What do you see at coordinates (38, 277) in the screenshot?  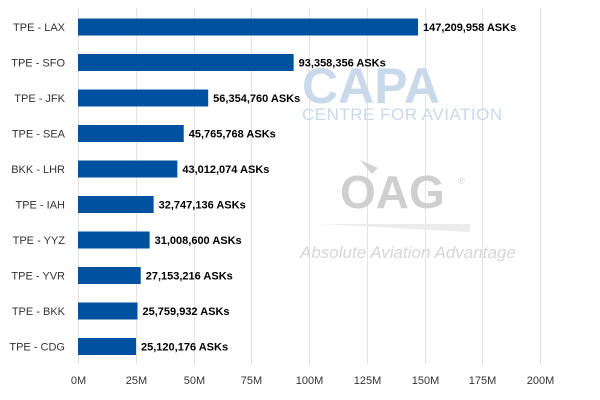 I see `category-label: TPE - YVR` at bounding box center [38, 277].